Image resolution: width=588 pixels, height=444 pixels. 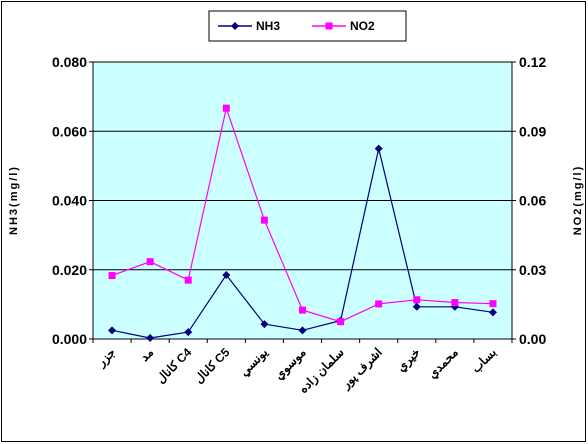 I want to click on legend-marker-nh3, so click(x=235, y=26).